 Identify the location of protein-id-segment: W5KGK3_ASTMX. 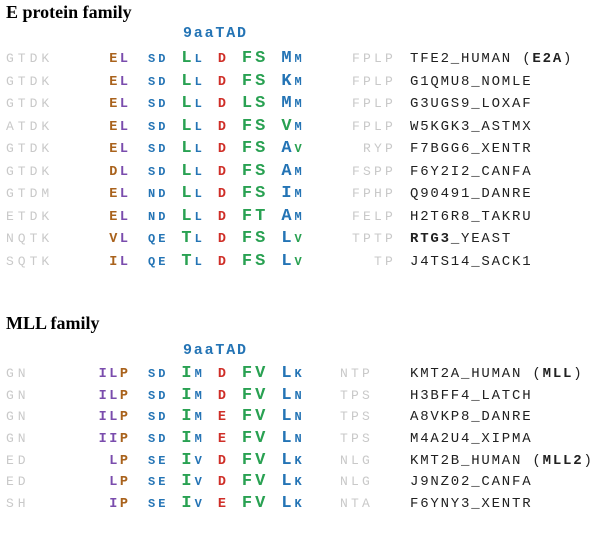
(471, 126).